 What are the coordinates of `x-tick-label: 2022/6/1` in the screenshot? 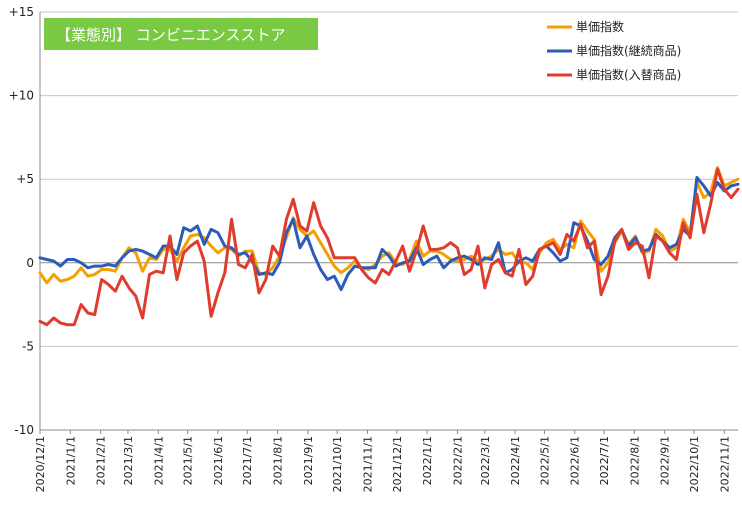 It's located at (575, 460).